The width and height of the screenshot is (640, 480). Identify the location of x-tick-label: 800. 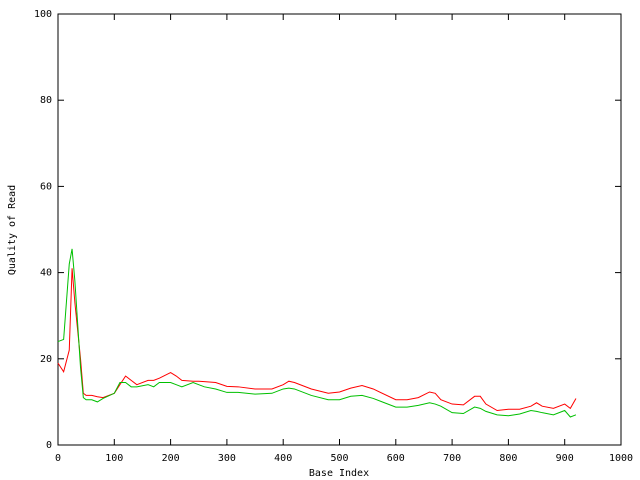
(508, 458).